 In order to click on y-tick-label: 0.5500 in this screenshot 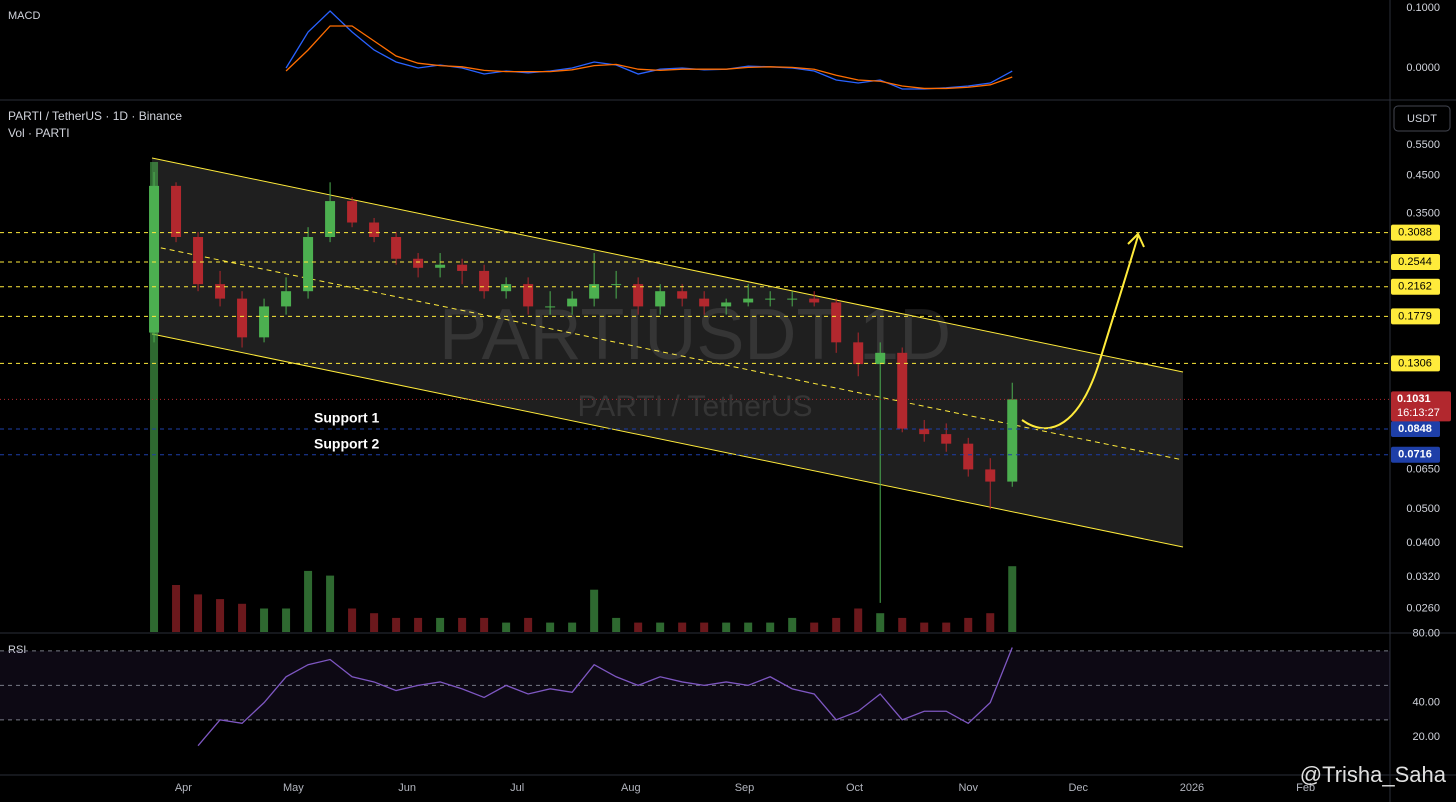, I will do `click(1423, 145)`.